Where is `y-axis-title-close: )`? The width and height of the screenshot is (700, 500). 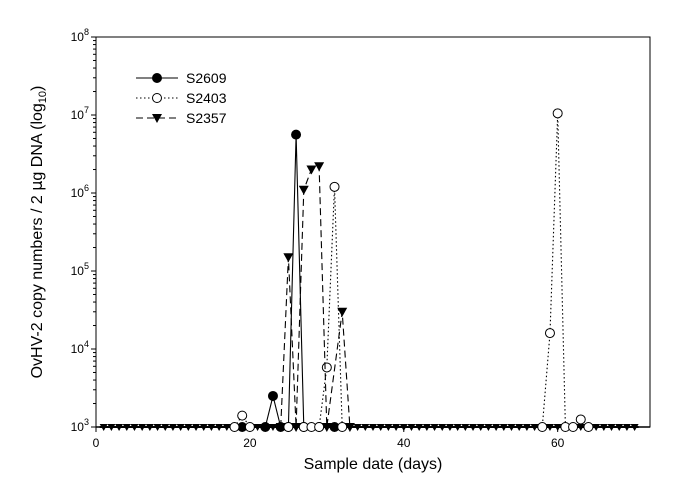 y-axis-title-close: ) is located at coordinates (37, 88).